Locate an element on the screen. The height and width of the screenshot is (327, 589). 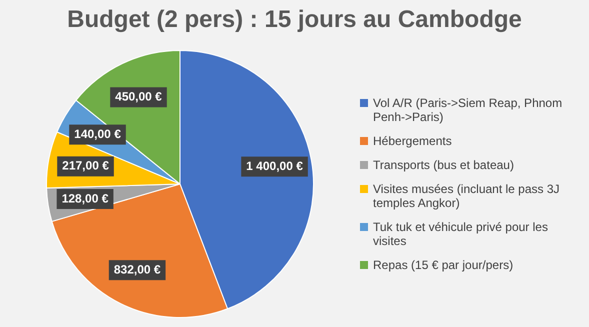
data-label: 128,00 € is located at coordinates (85, 198).